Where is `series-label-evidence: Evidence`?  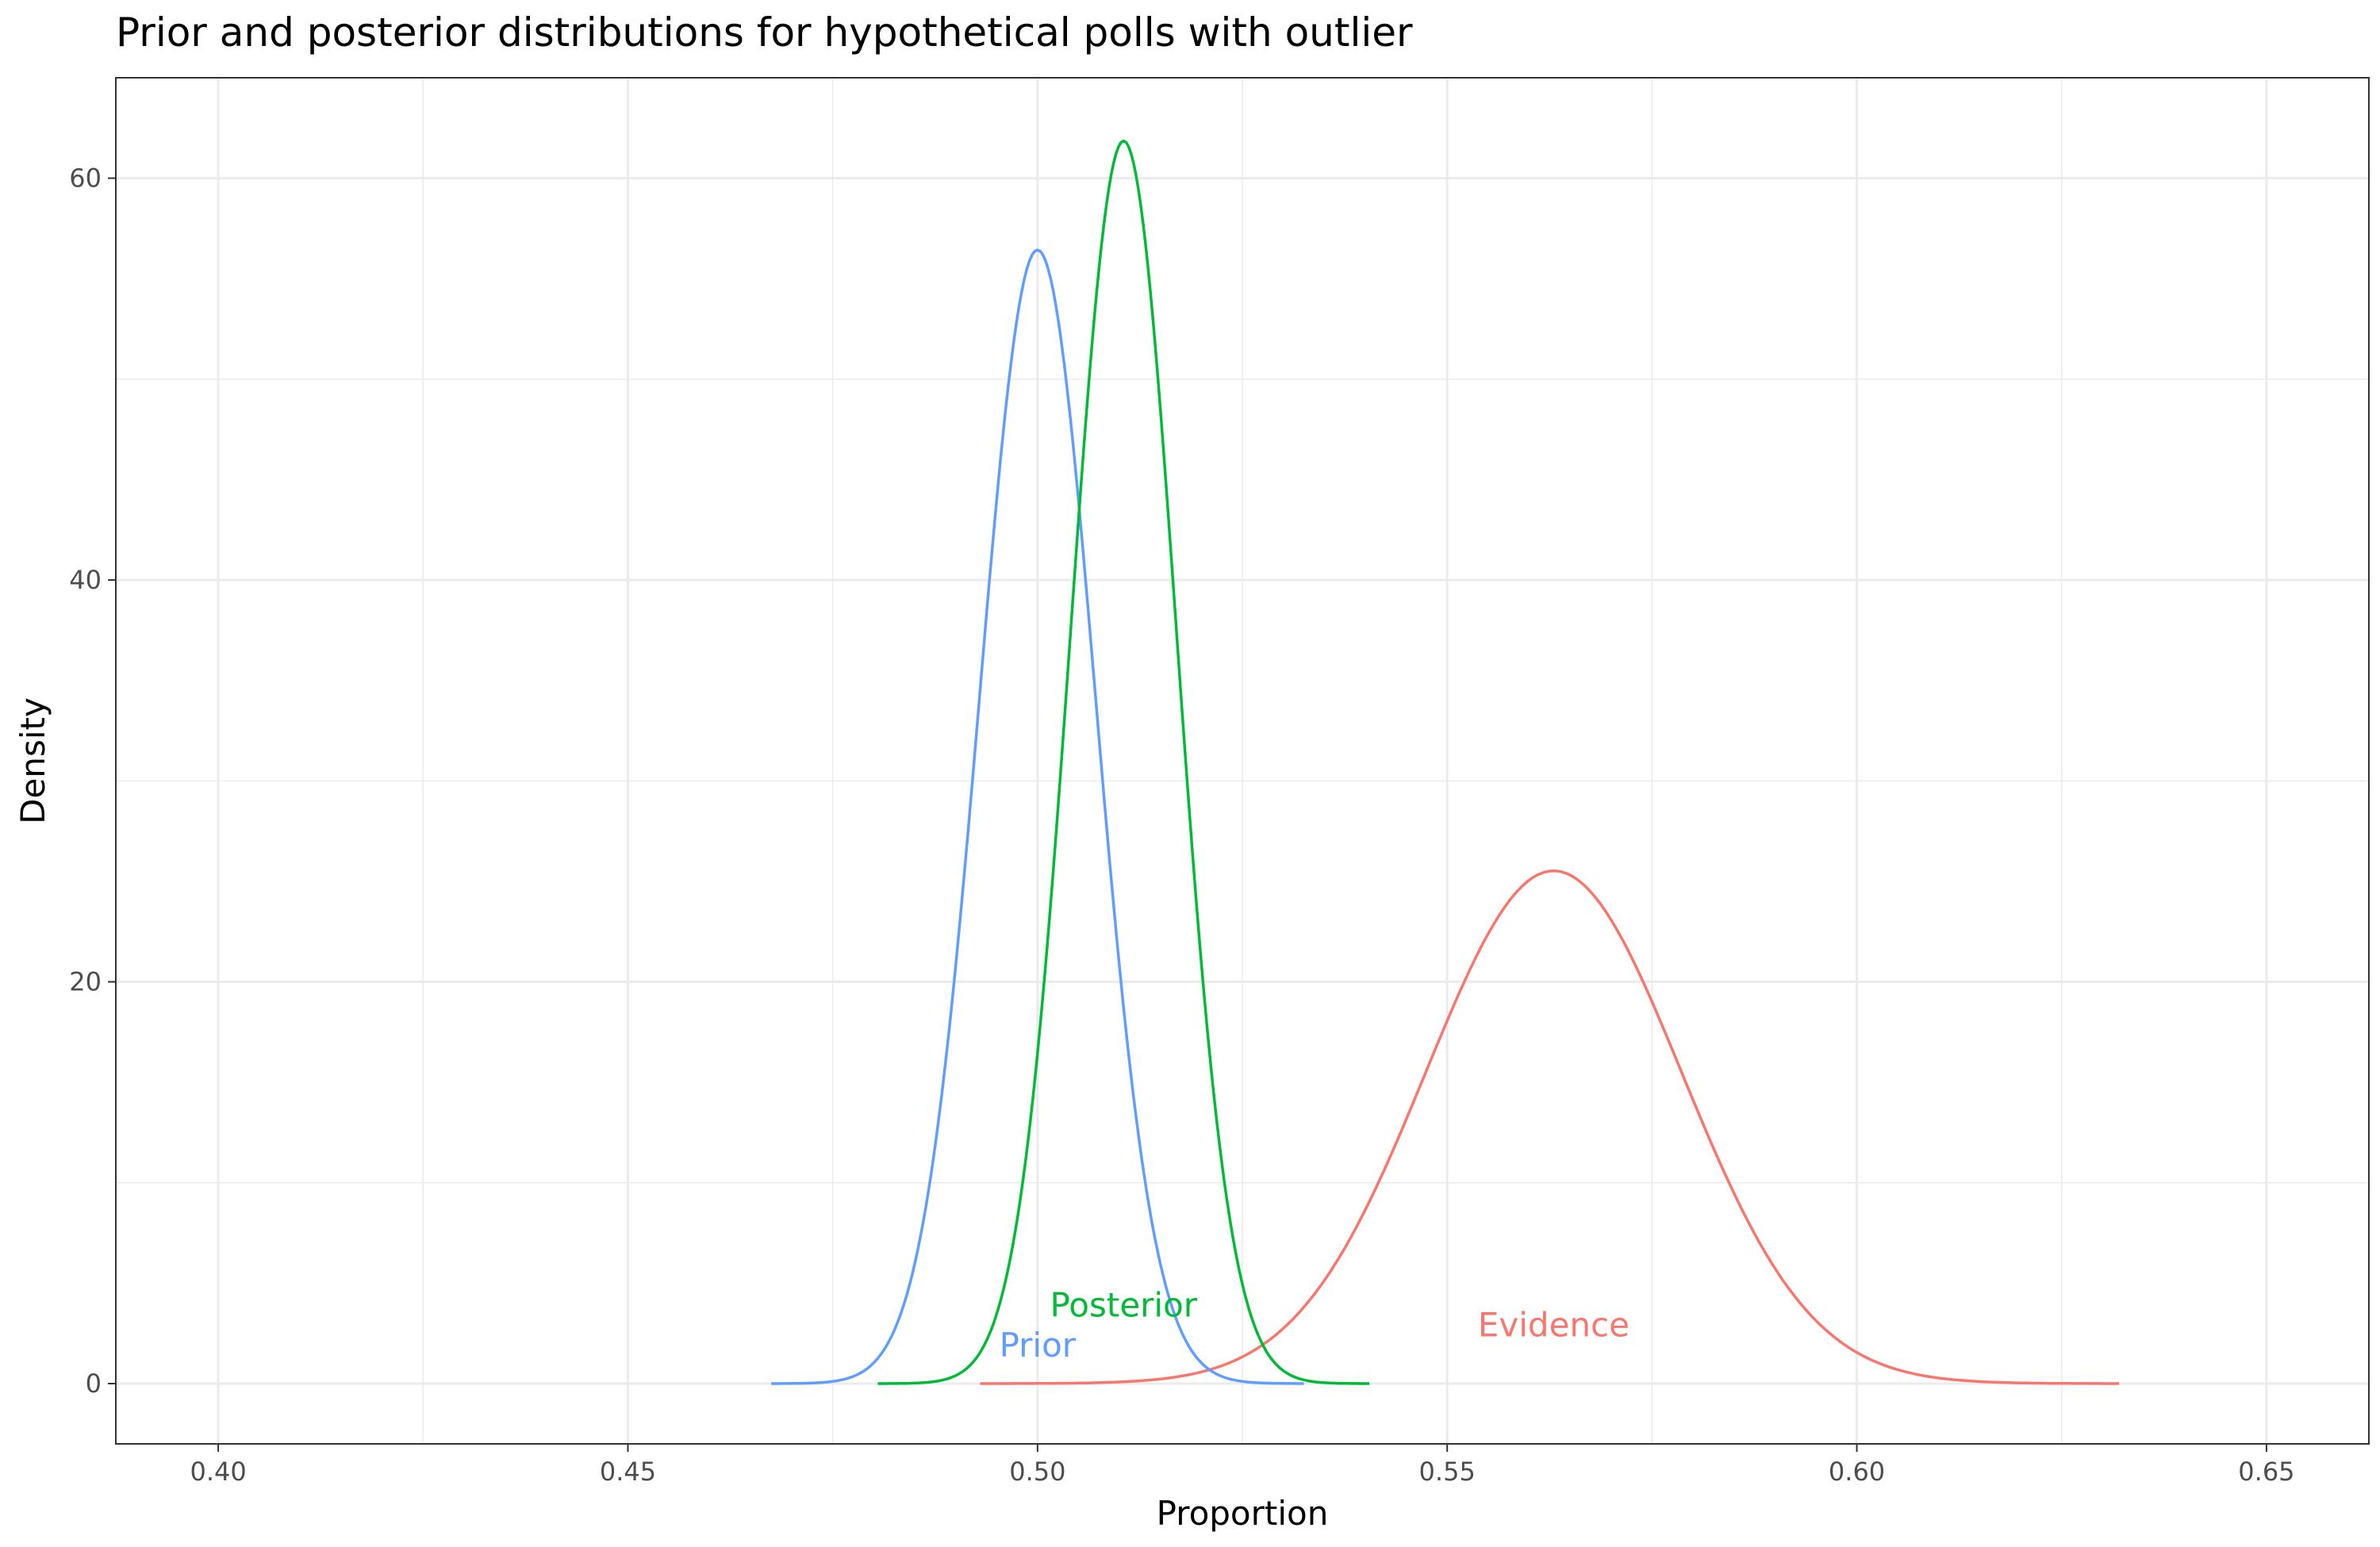
series-label-evidence: Evidence is located at coordinates (1554, 1325).